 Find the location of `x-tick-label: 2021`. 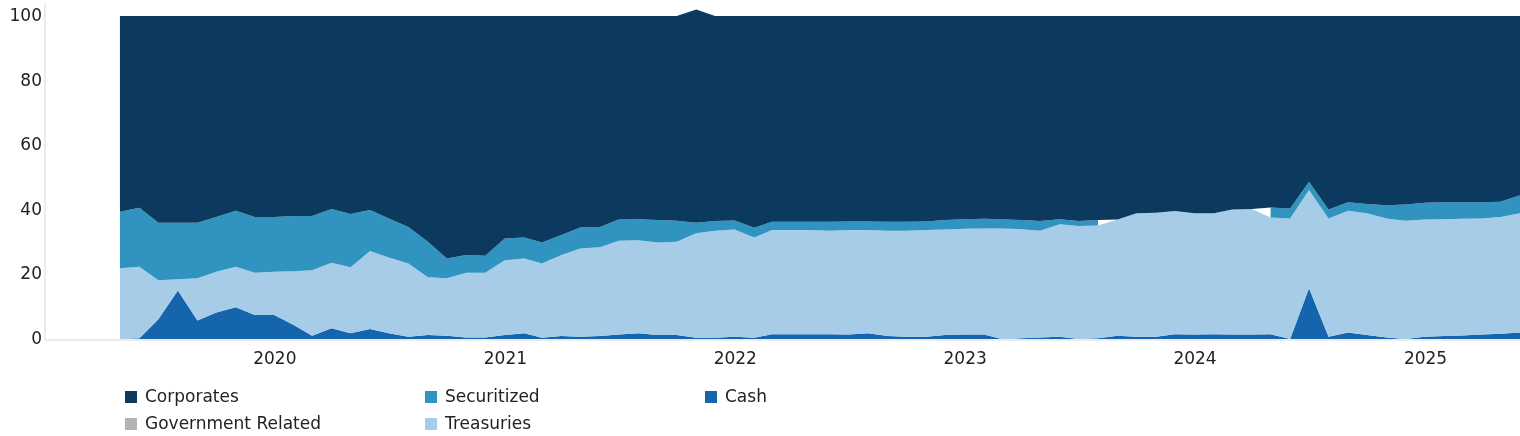

x-tick-label: 2021 is located at coordinates (505, 358).